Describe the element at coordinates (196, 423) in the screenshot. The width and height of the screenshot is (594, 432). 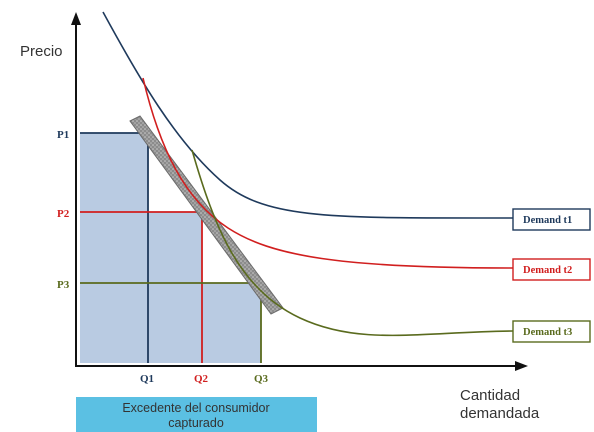
I see `surplus-banner-line-2: capturado` at that location.